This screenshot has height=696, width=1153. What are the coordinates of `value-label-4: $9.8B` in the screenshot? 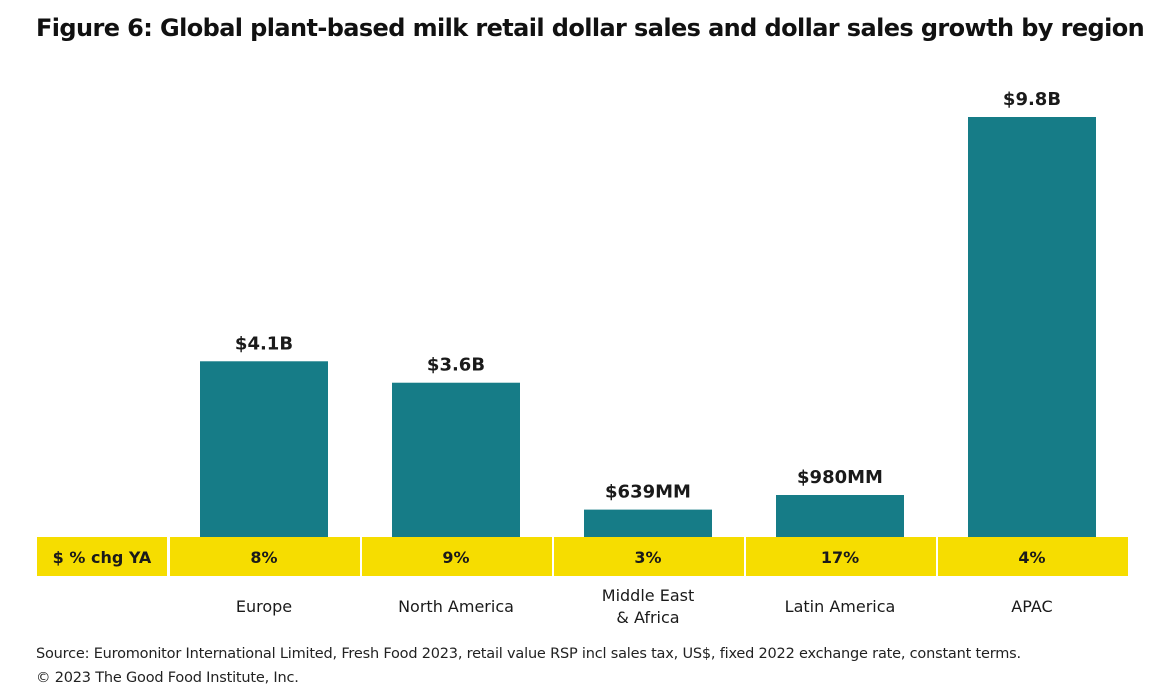 It's located at (1032, 99).